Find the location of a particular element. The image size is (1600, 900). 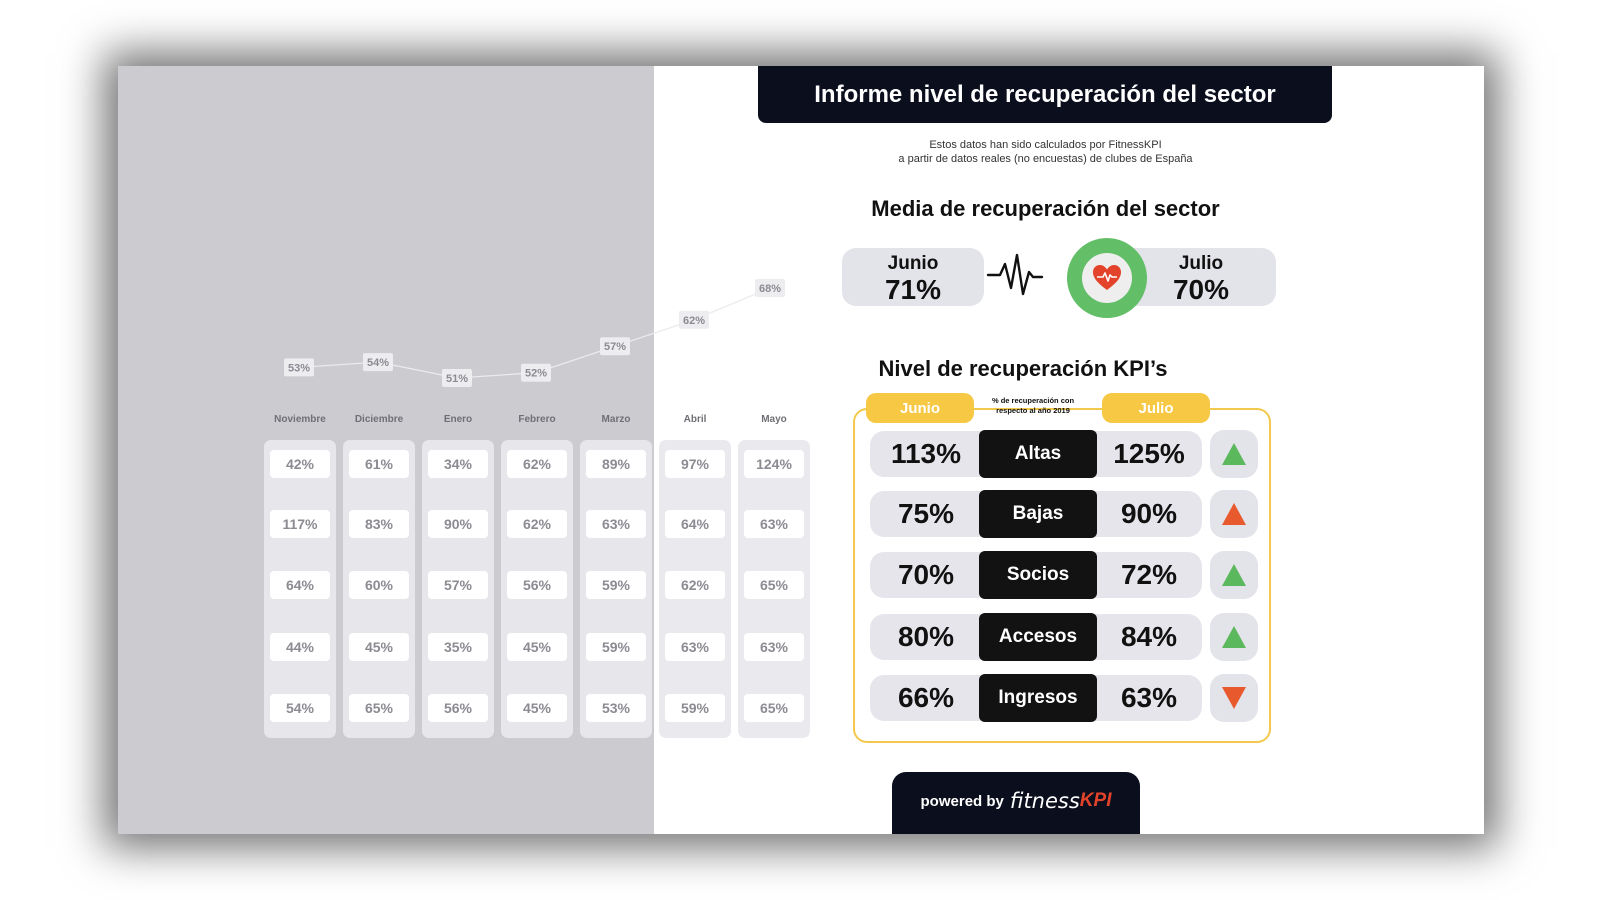

history-cell: 117% is located at coordinates (300, 524).